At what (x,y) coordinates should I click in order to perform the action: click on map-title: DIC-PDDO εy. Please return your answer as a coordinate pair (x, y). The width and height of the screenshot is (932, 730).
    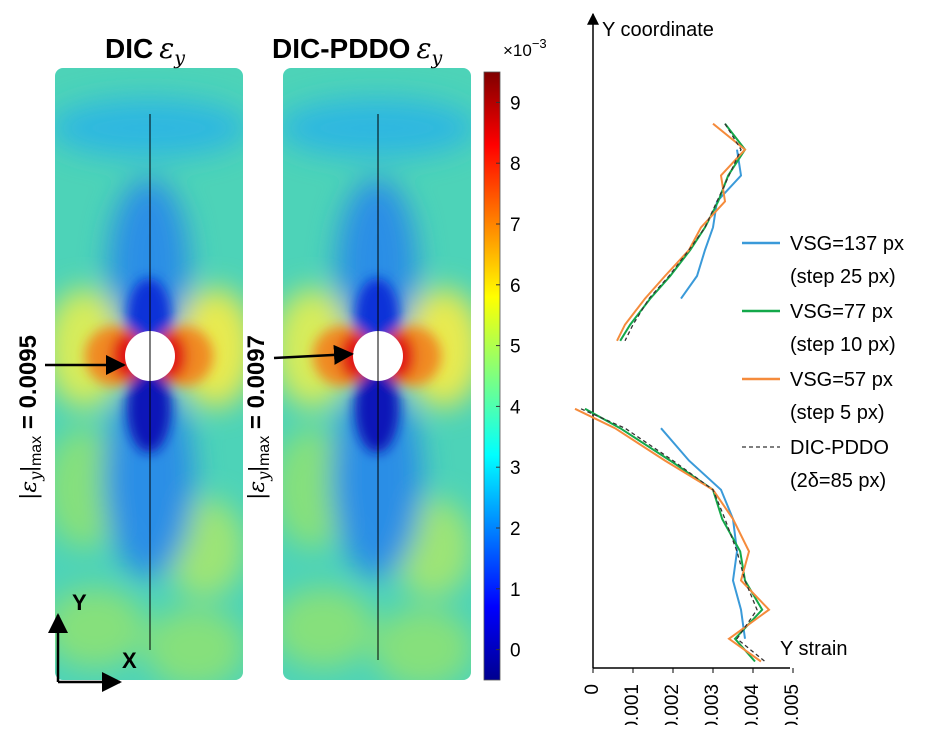
    Looking at the image, I should click on (357, 50).